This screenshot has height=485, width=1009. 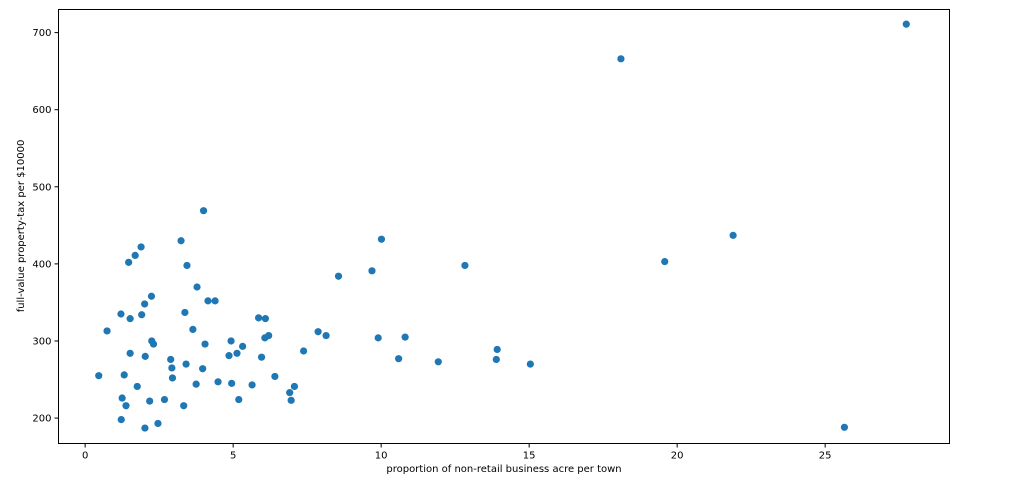 I want to click on x-tick-label: 10, so click(x=381, y=456).